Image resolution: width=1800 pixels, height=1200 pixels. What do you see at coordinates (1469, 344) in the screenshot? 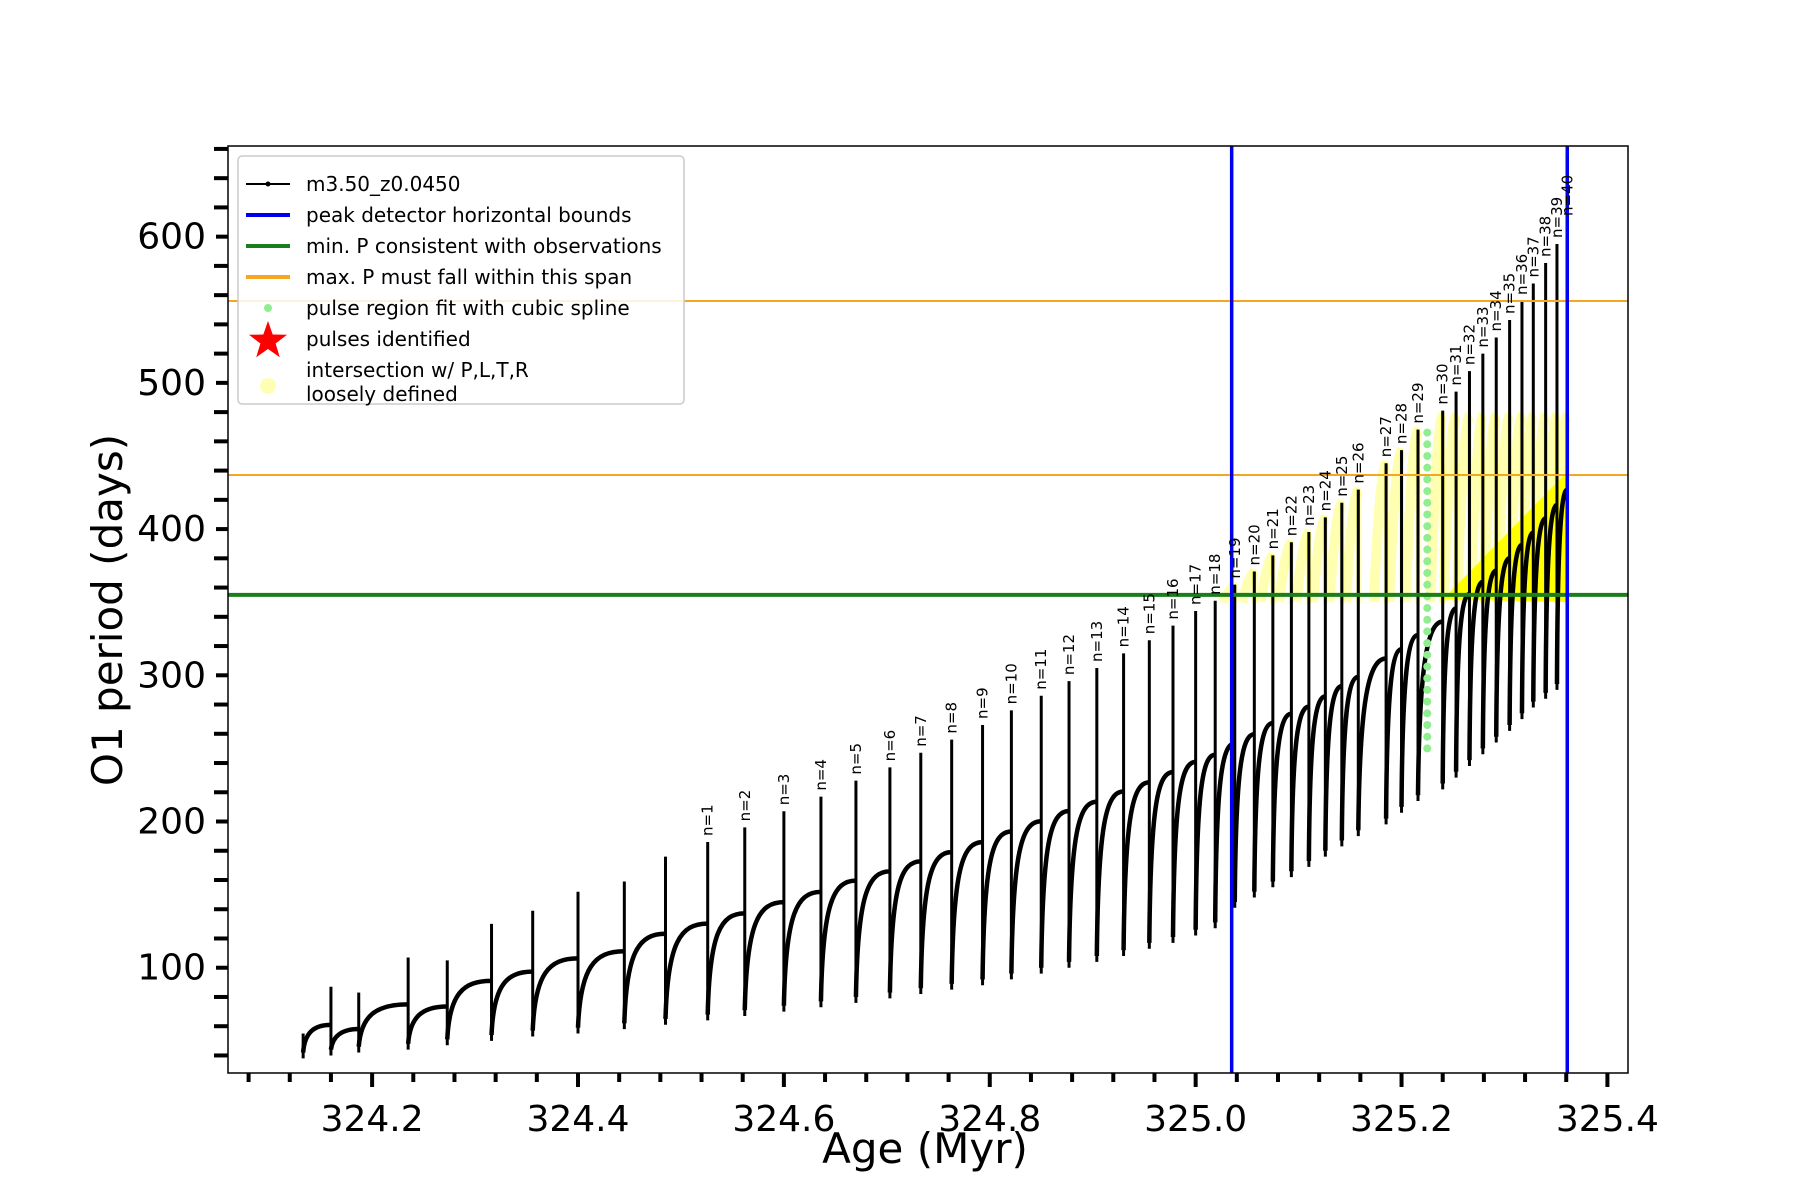
I see `pulse-label: n=32` at bounding box center [1469, 344].